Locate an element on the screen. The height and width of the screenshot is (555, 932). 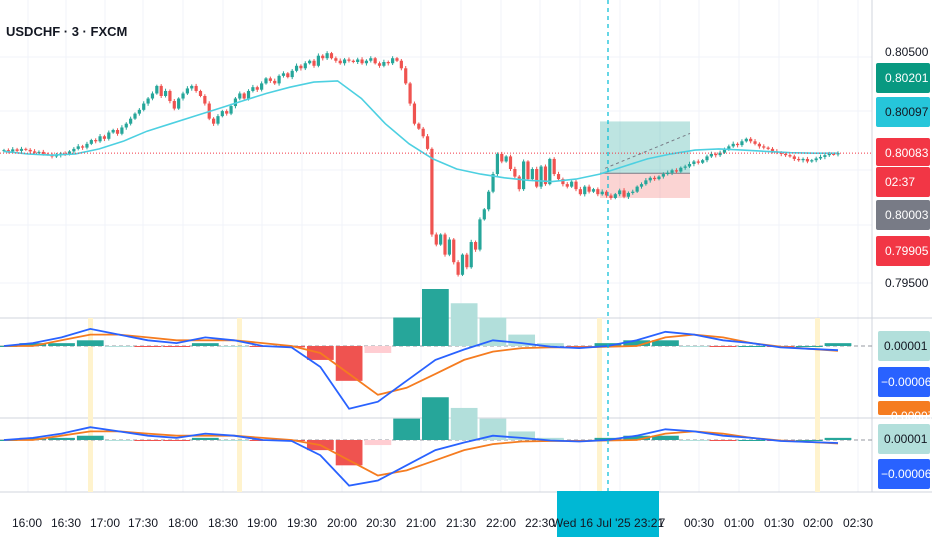
time-tick-label-8: 20:00 is located at coordinates (342, 523).